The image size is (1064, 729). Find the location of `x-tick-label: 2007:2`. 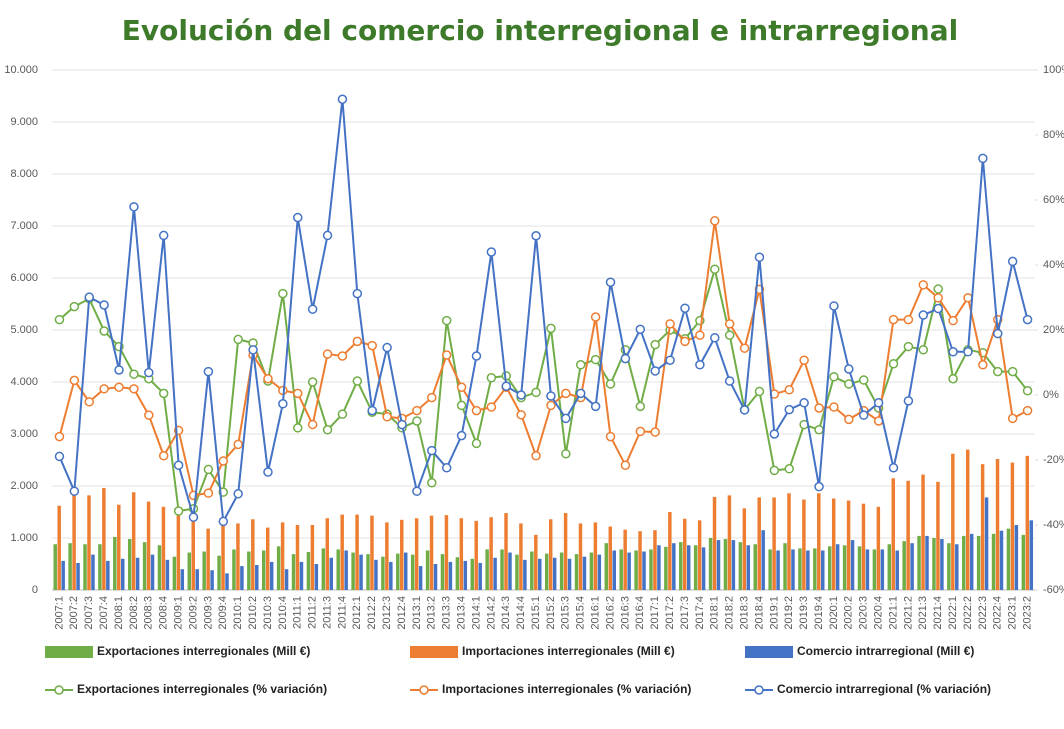

x-tick-label: 2007:2 is located at coordinates (74, 613).